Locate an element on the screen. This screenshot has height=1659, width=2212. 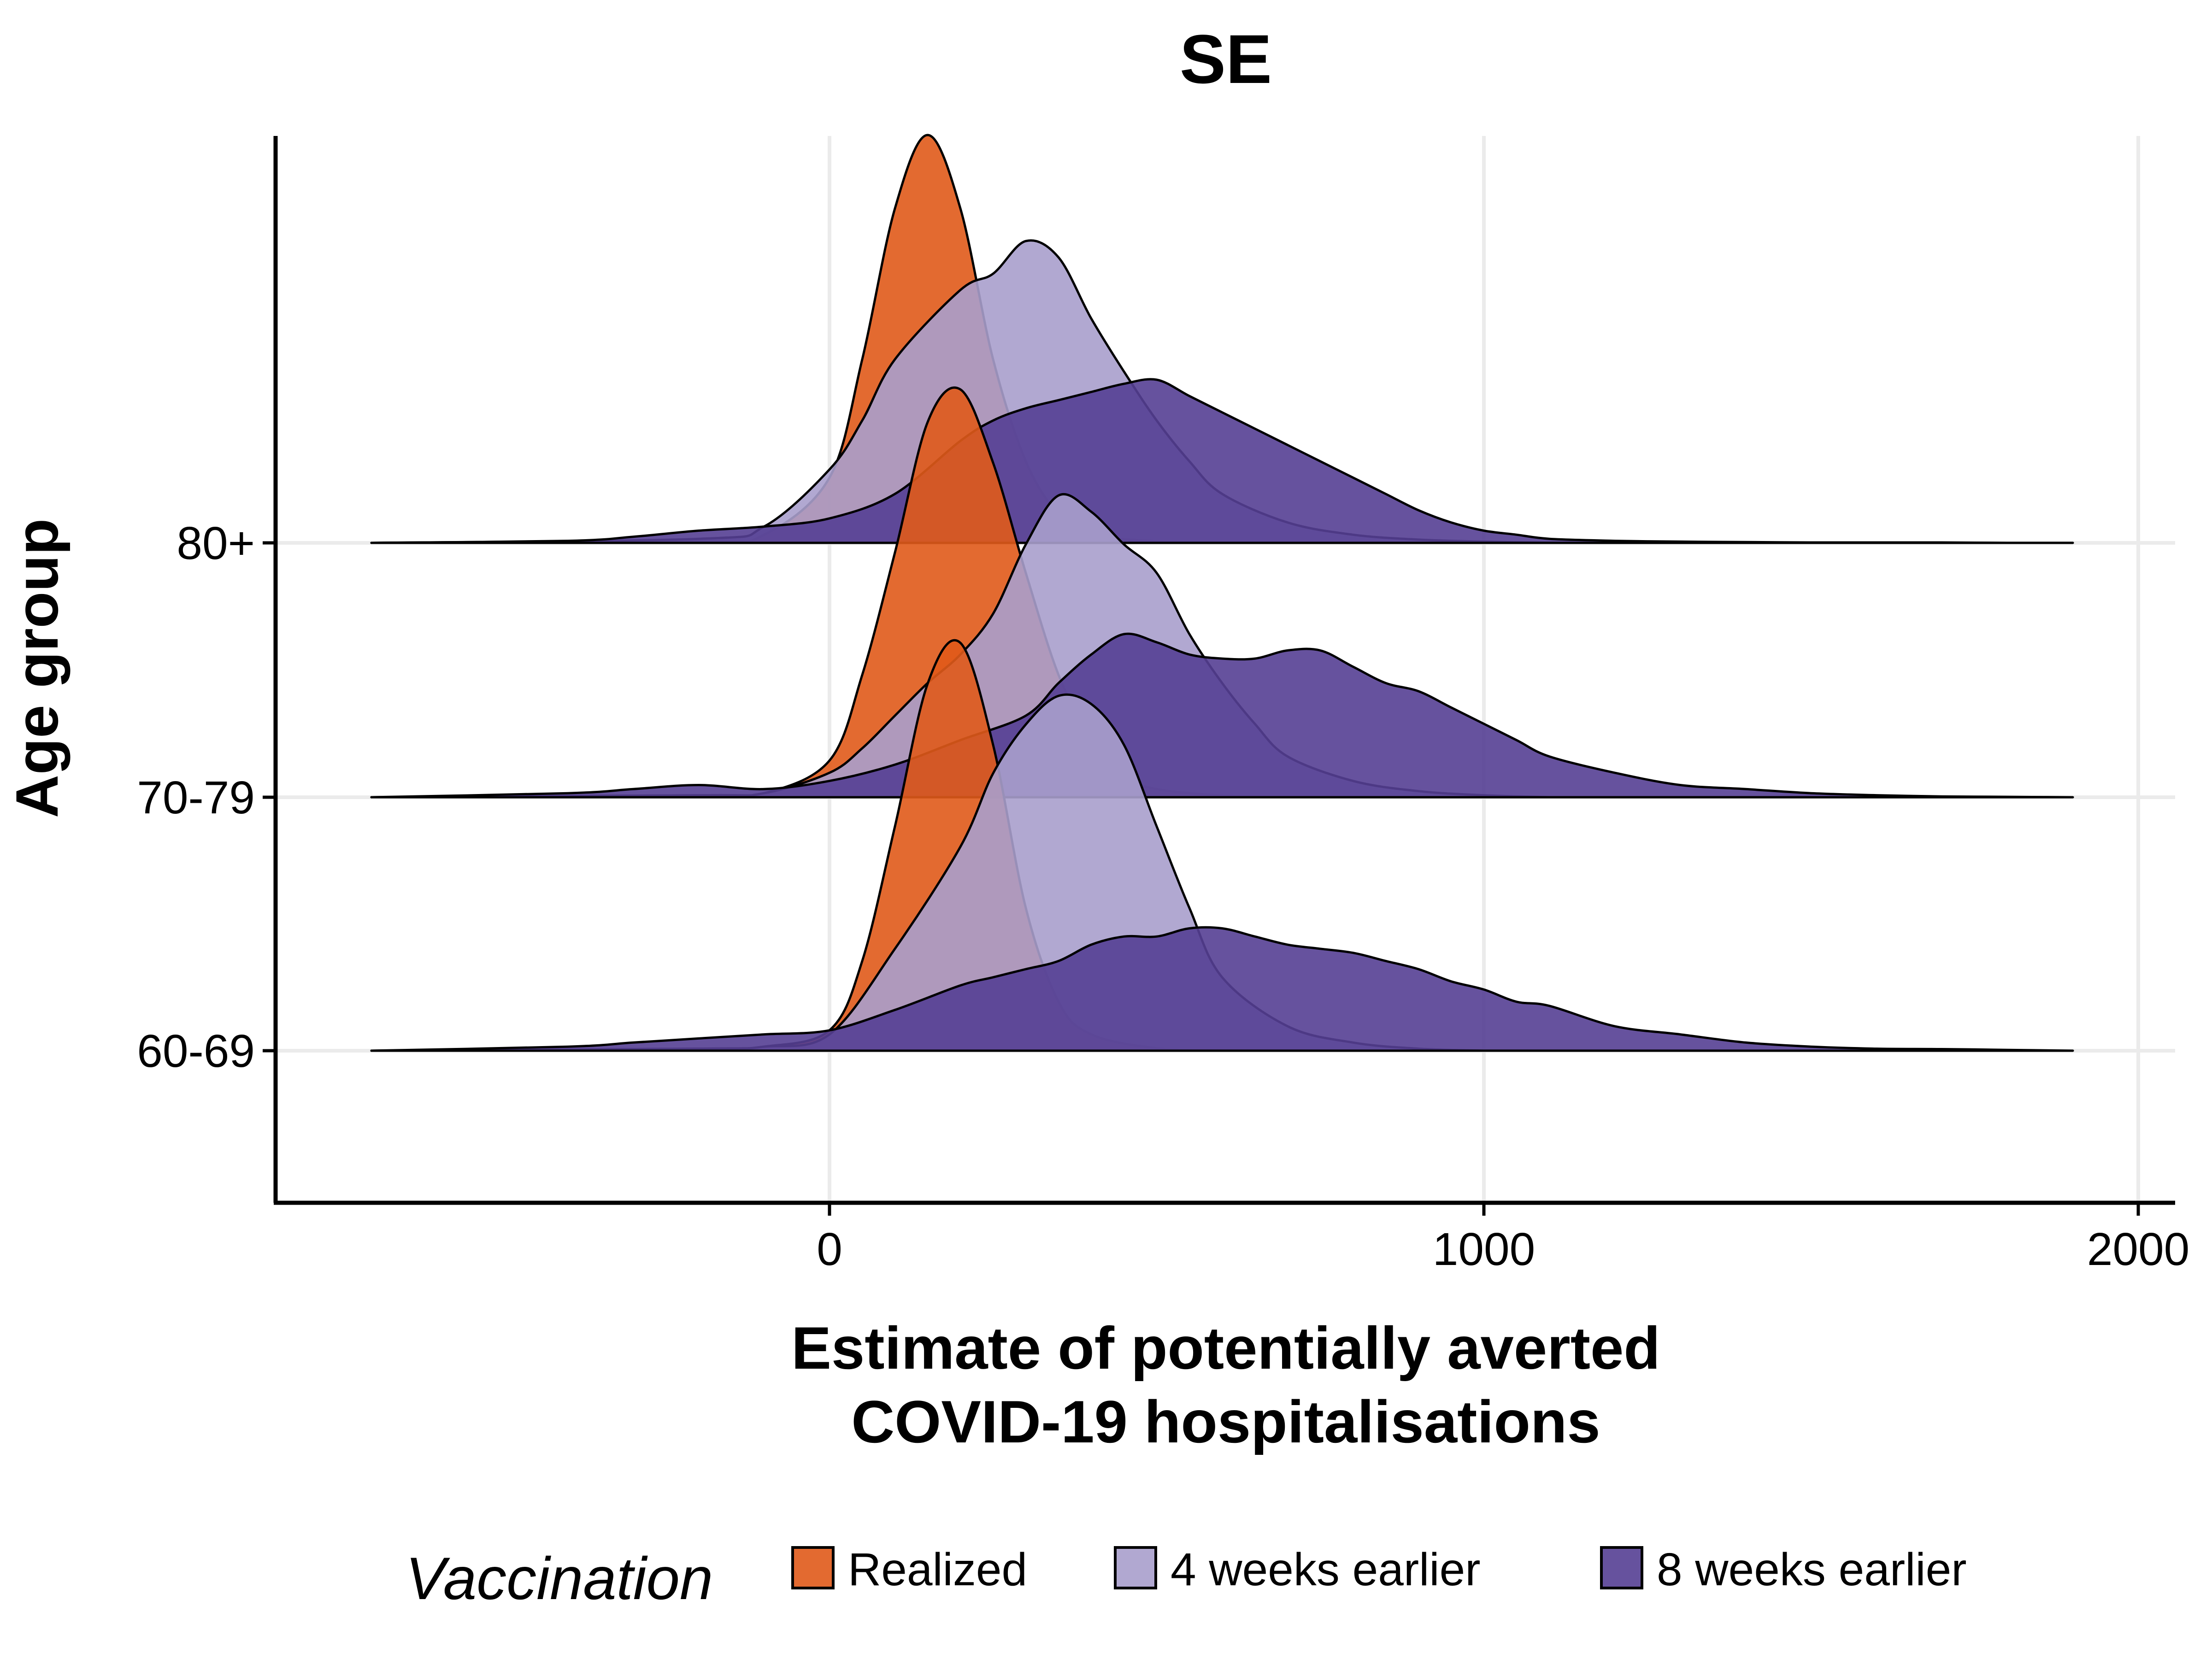
x-axis-title-line-2: COVID-19 hospitalisations is located at coordinates (1225, 1421).